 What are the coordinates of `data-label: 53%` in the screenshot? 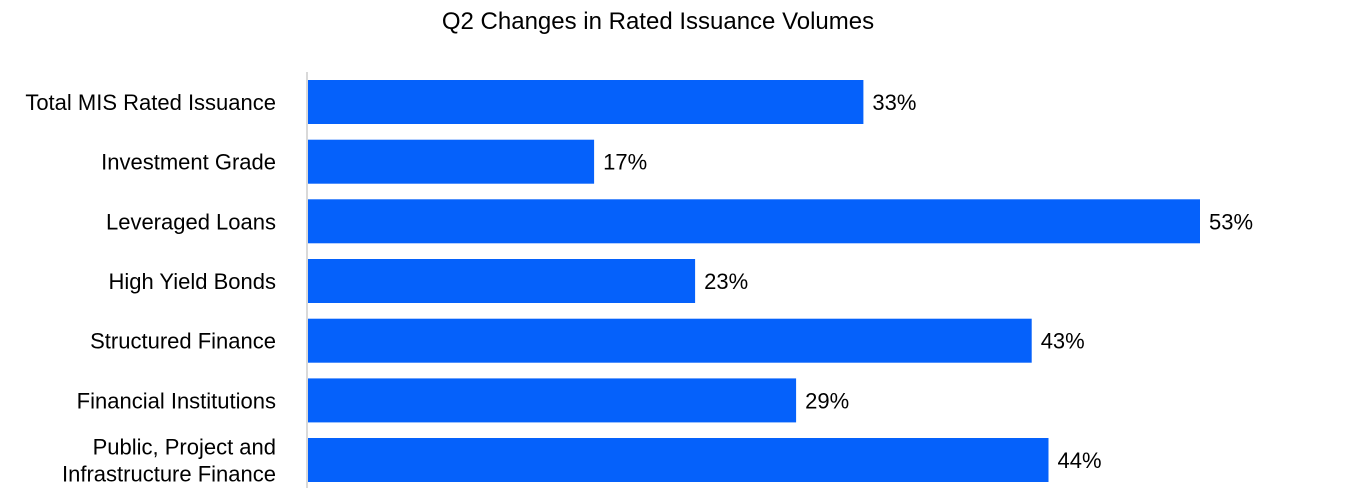 It's located at (1231, 221).